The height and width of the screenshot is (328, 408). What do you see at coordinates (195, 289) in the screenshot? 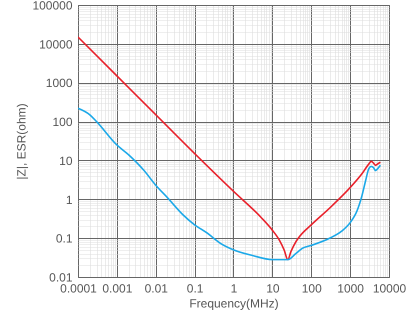
I see `x-tick-label: 0.1` at bounding box center [195, 289].